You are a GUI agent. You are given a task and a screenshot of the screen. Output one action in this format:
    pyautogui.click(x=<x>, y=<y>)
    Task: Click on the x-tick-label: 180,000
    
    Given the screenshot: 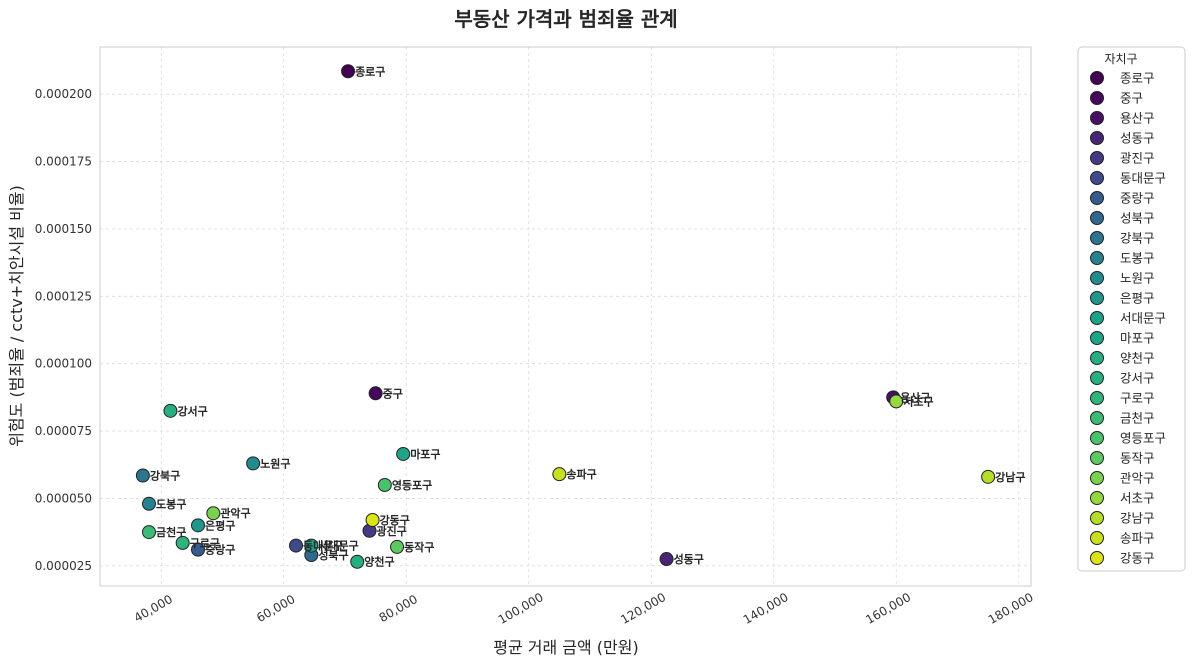 What is the action you would take?
    pyautogui.click(x=1011, y=608)
    